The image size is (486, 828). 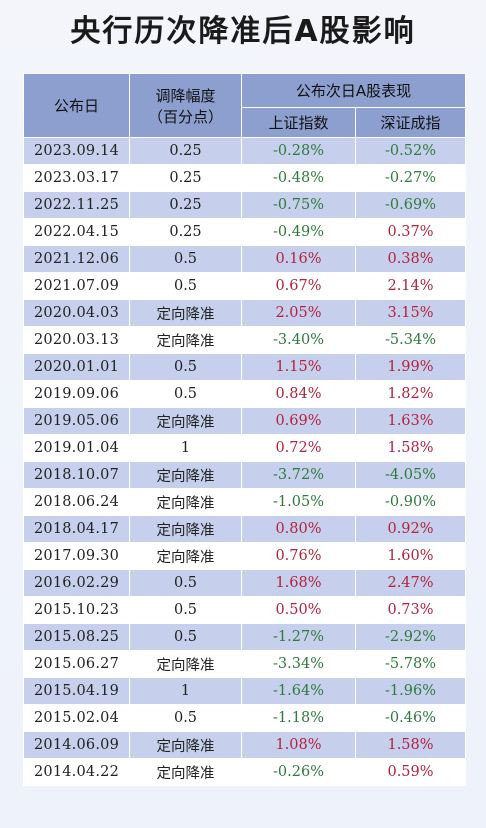 What do you see at coordinates (76, 475) in the screenshot?
I see `row-date: 2018.10.07` at bounding box center [76, 475].